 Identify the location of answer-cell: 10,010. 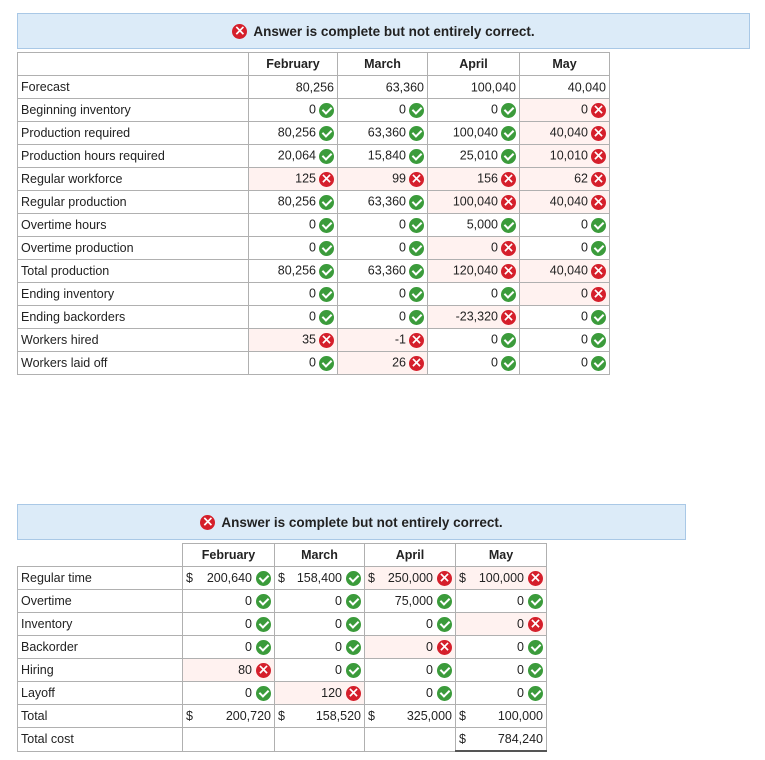
(564, 156).